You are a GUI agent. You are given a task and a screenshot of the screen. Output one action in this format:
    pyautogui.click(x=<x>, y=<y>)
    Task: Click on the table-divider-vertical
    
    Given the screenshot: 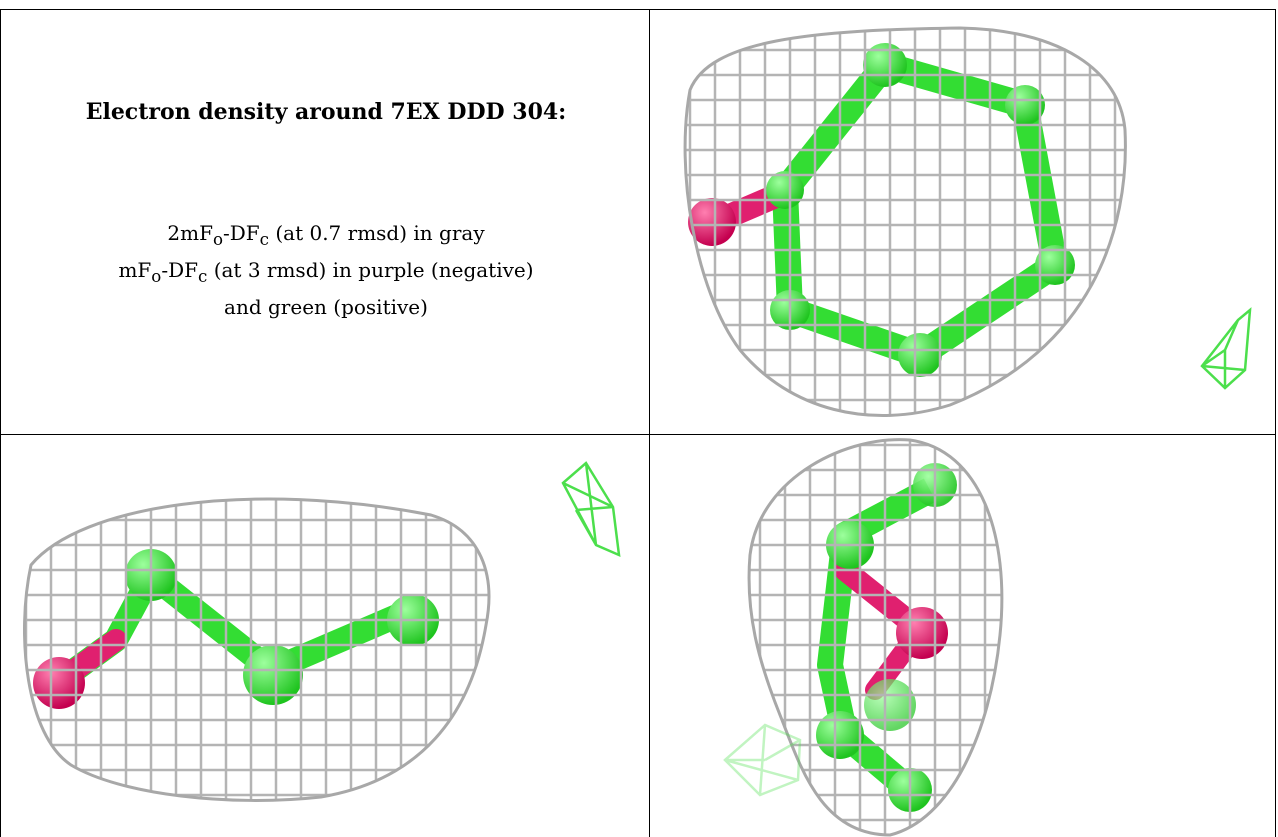 What is the action you would take?
    pyautogui.click(x=649, y=423)
    